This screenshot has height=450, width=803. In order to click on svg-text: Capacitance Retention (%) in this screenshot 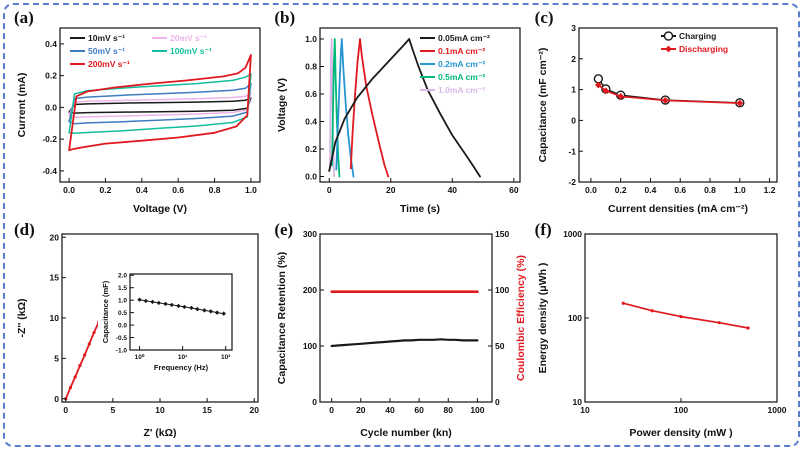, I will do `click(282, 318)`.